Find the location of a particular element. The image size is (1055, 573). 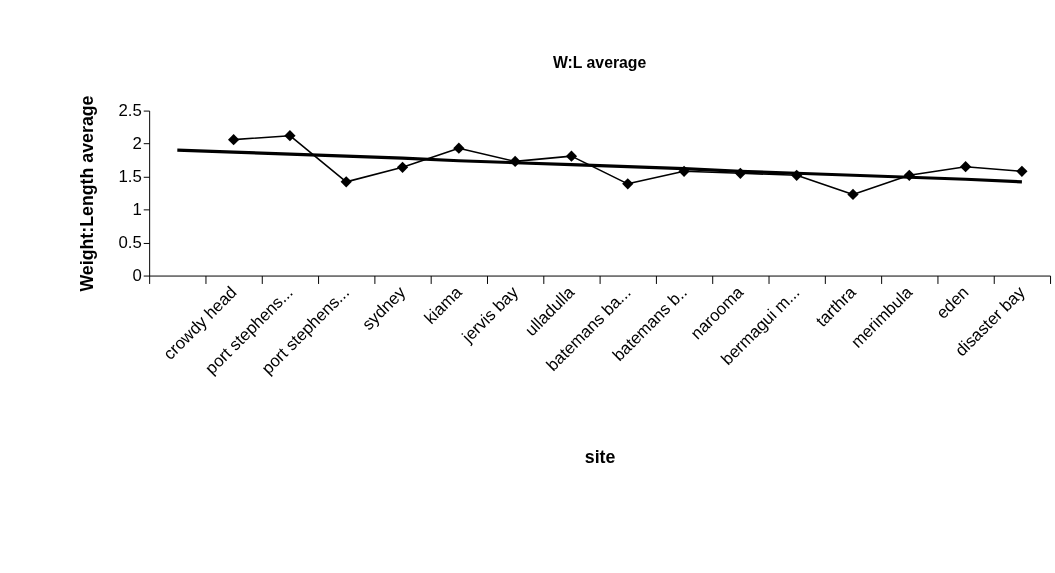

chart-title: W:L average is located at coordinates (599, 63).